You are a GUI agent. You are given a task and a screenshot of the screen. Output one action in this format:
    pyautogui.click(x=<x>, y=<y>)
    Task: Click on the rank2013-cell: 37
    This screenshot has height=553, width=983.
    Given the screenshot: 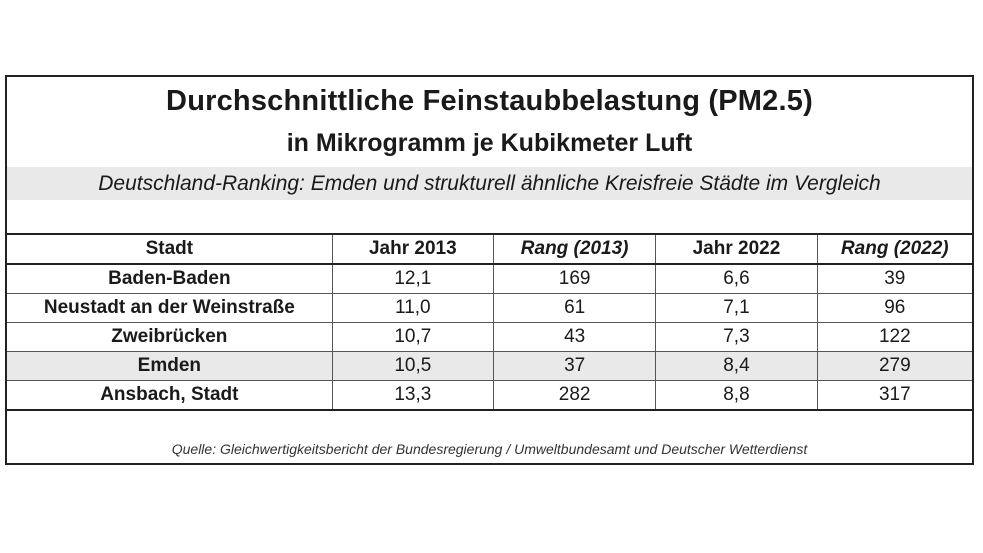 What is the action you would take?
    pyautogui.click(x=574, y=366)
    